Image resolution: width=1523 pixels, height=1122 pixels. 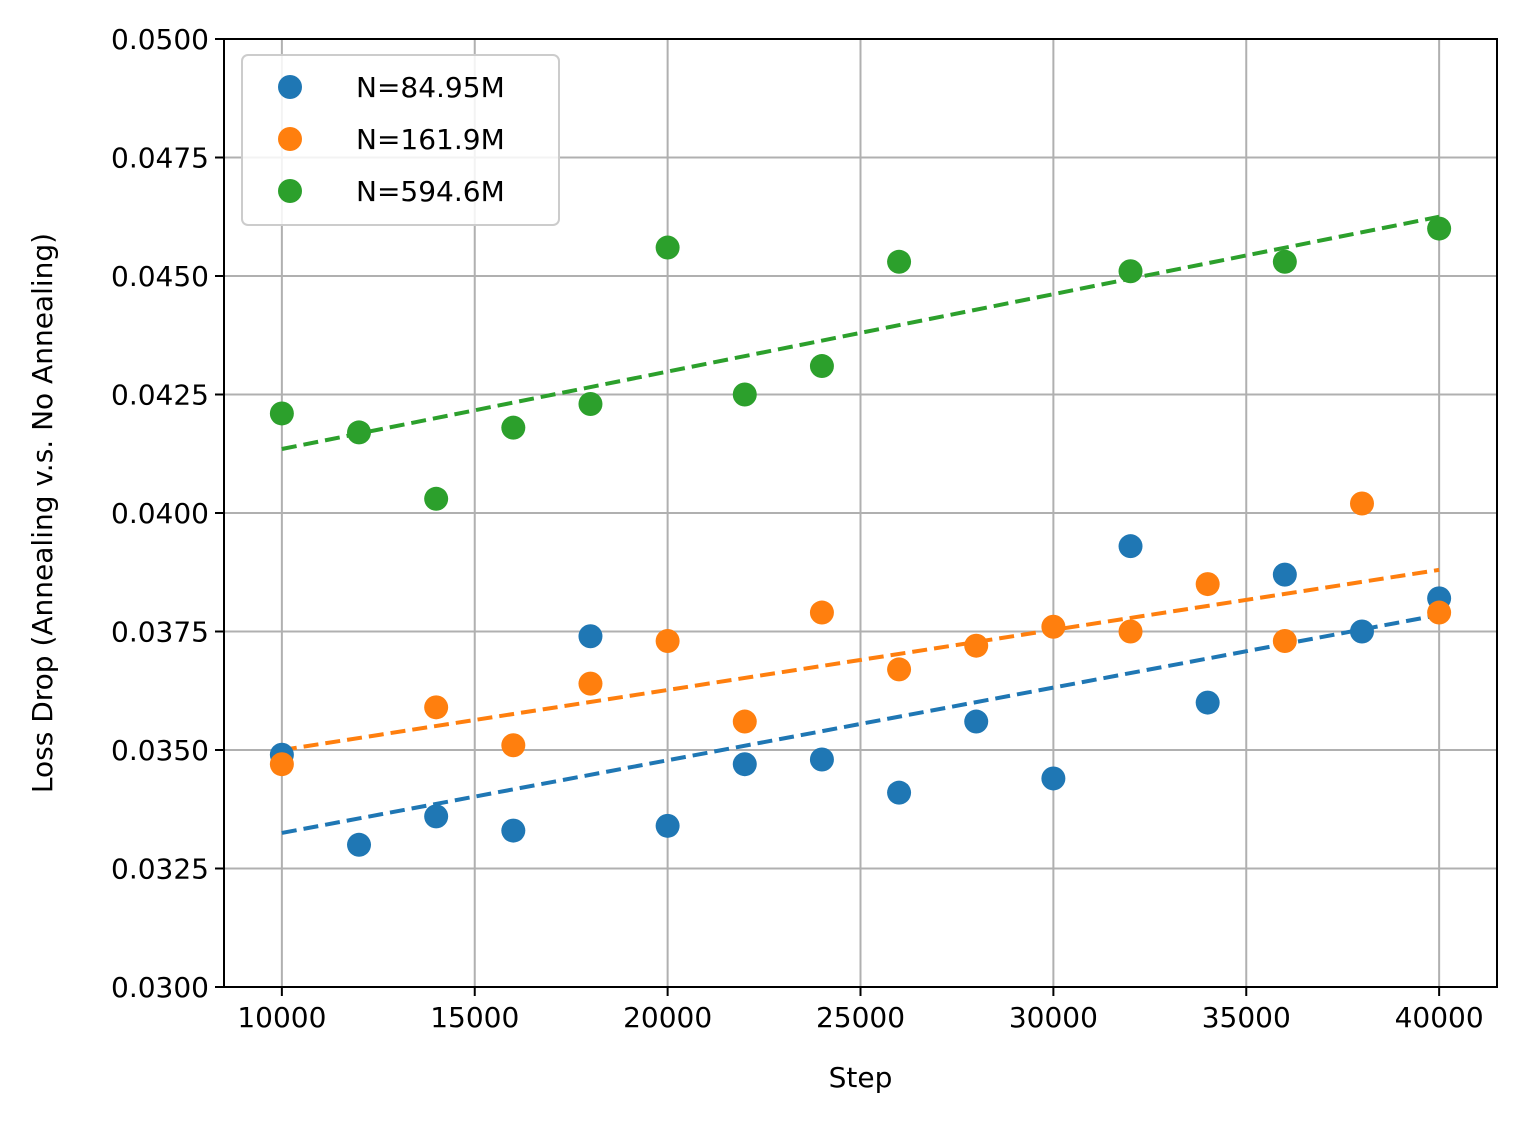 What do you see at coordinates (667, 1017) in the screenshot?
I see `x-tick-label: 20000` at bounding box center [667, 1017].